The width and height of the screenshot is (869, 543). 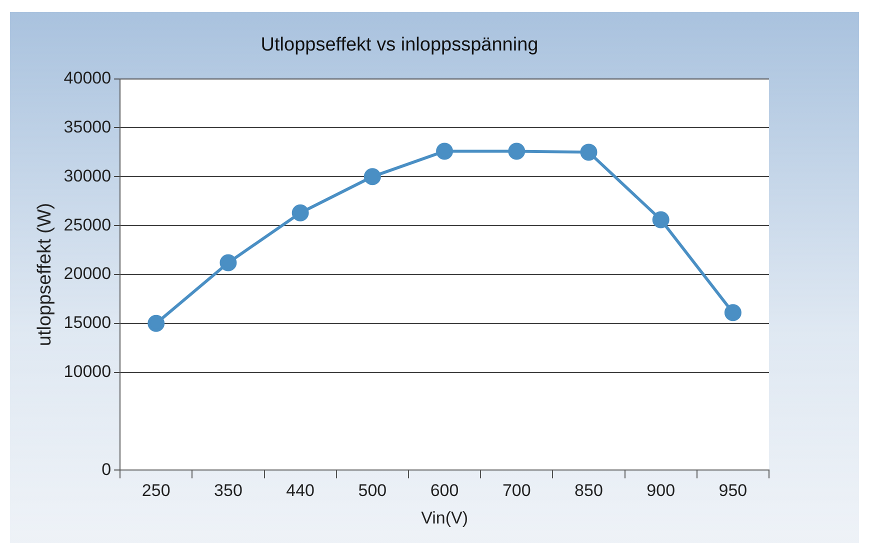 What do you see at coordinates (399, 45) in the screenshot?
I see `chart-title: Utloppseffekt vs inloppsspänning` at bounding box center [399, 45].